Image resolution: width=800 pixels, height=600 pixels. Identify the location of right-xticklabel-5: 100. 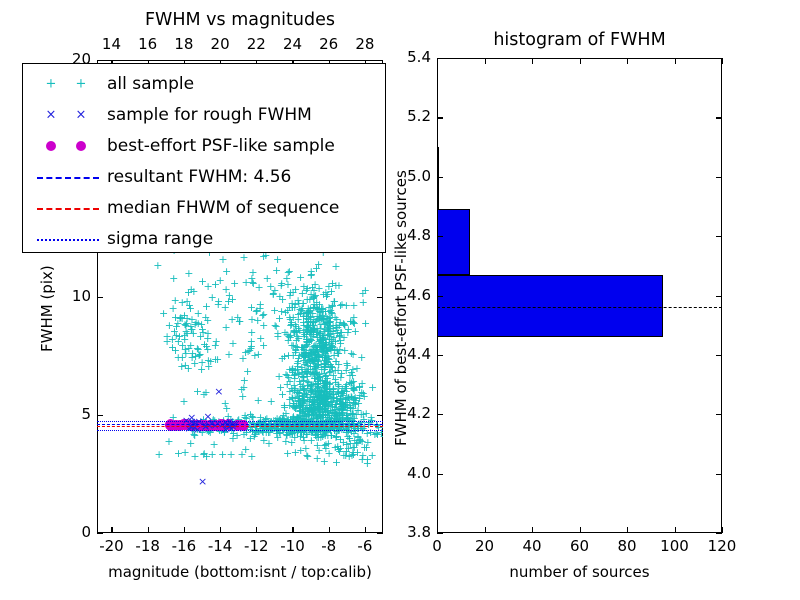
(674, 546).